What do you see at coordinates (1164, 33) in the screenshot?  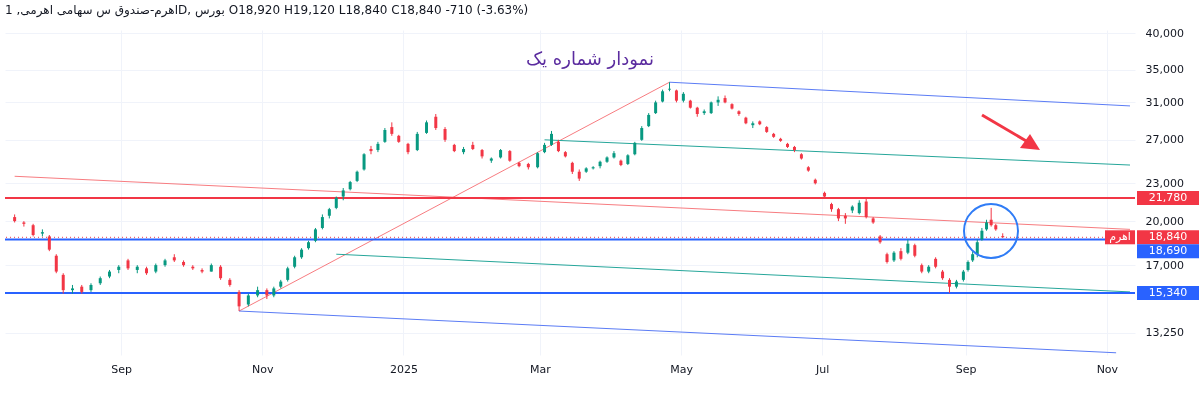 I see `y-tick-label: 40,000` at bounding box center [1164, 33].